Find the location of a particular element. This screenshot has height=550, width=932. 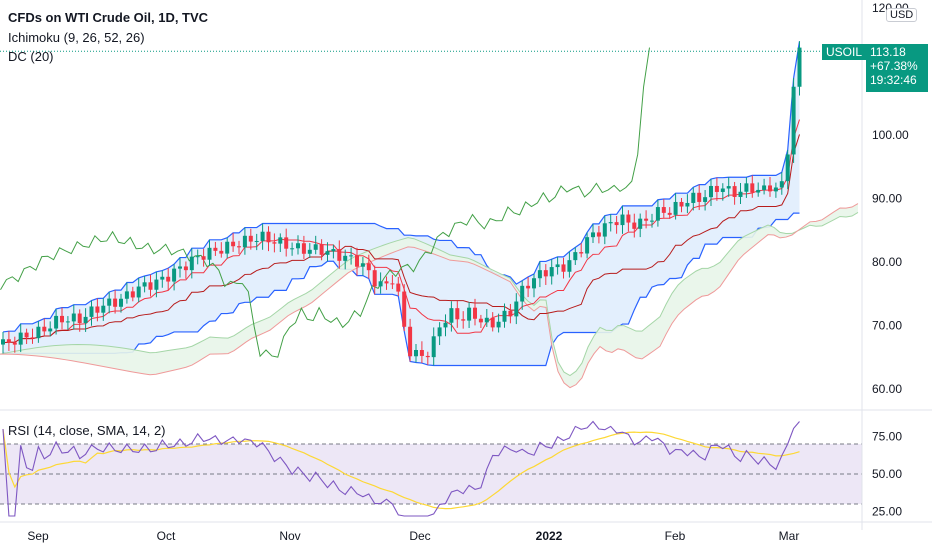

price-tick-label: 80.00 is located at coordinates (887, 262).